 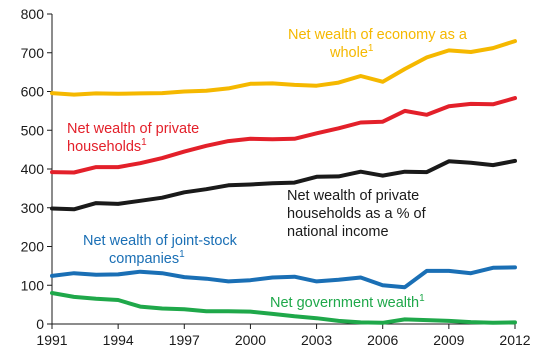 I want to click on x-tick-label: 2009, so click(x=448, y=340).